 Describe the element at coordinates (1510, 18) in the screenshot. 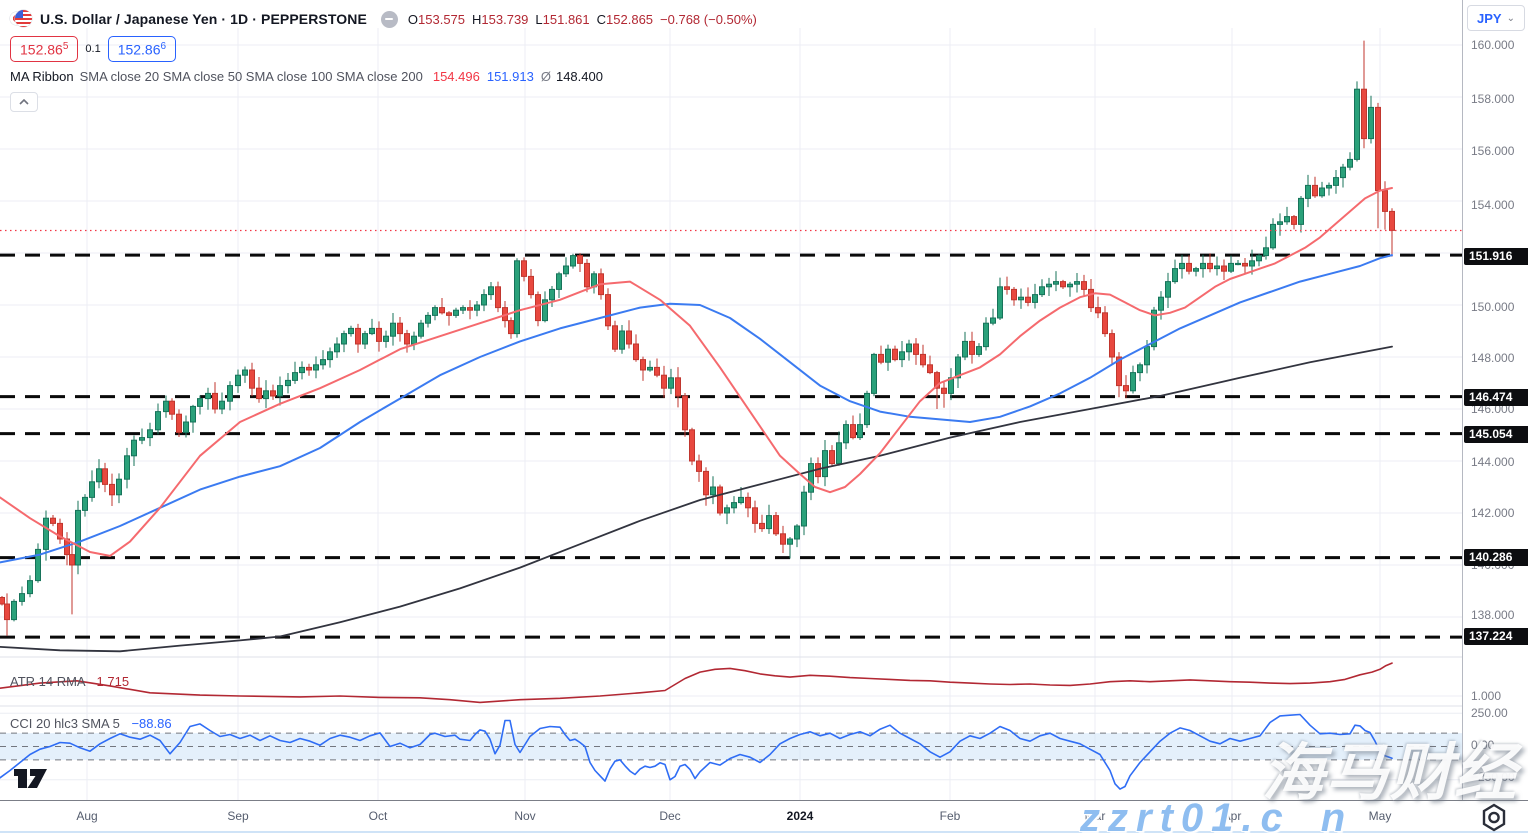

I see `chevron-down-icon: ⌄` at that location.